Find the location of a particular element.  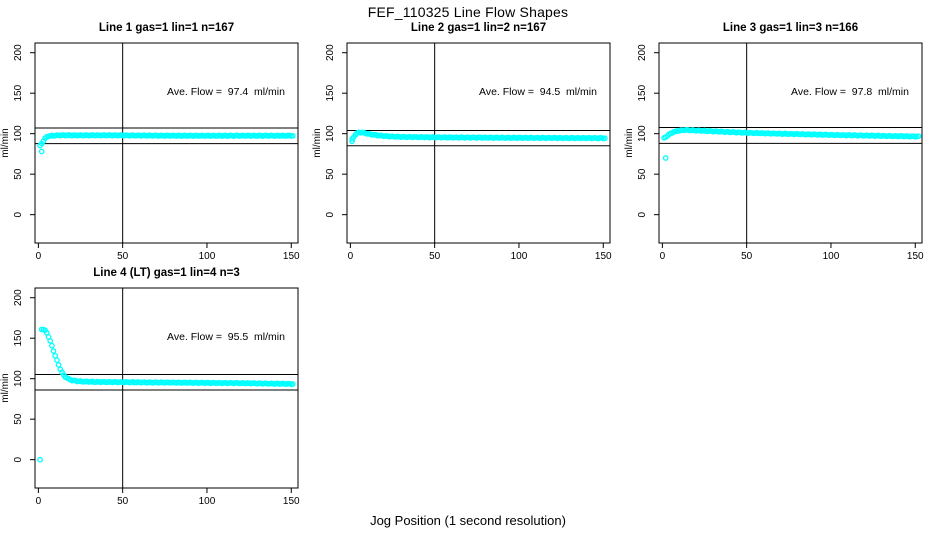

panel-line-4-ave-flow: Ave. Flow = 95.5 ml/min is located at coordinates (226, 337).